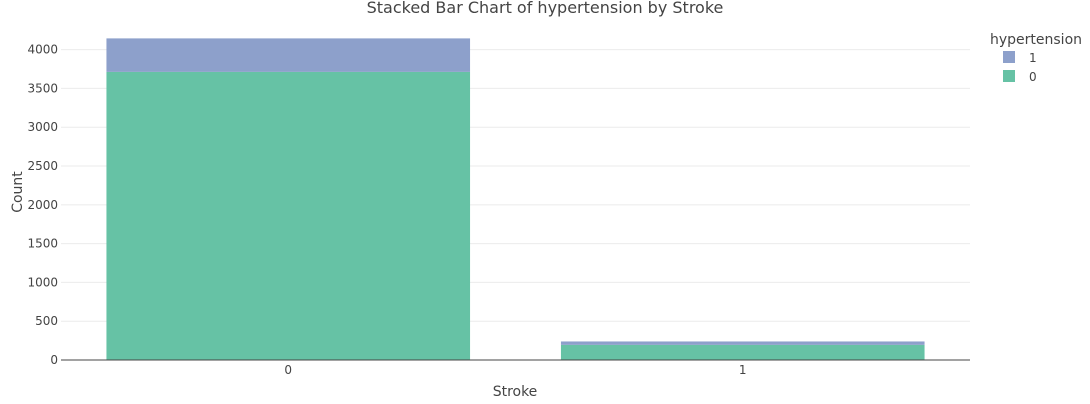 The width and height of the screenshot is (1090, 404). I want to click on y-tick-label: 2000, so click(42, 205).